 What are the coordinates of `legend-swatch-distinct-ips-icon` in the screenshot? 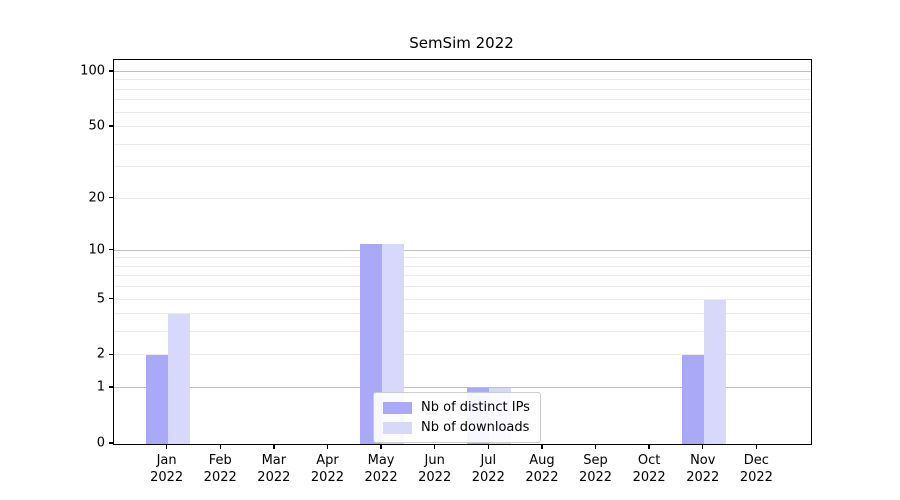 It's located at (397, 407).